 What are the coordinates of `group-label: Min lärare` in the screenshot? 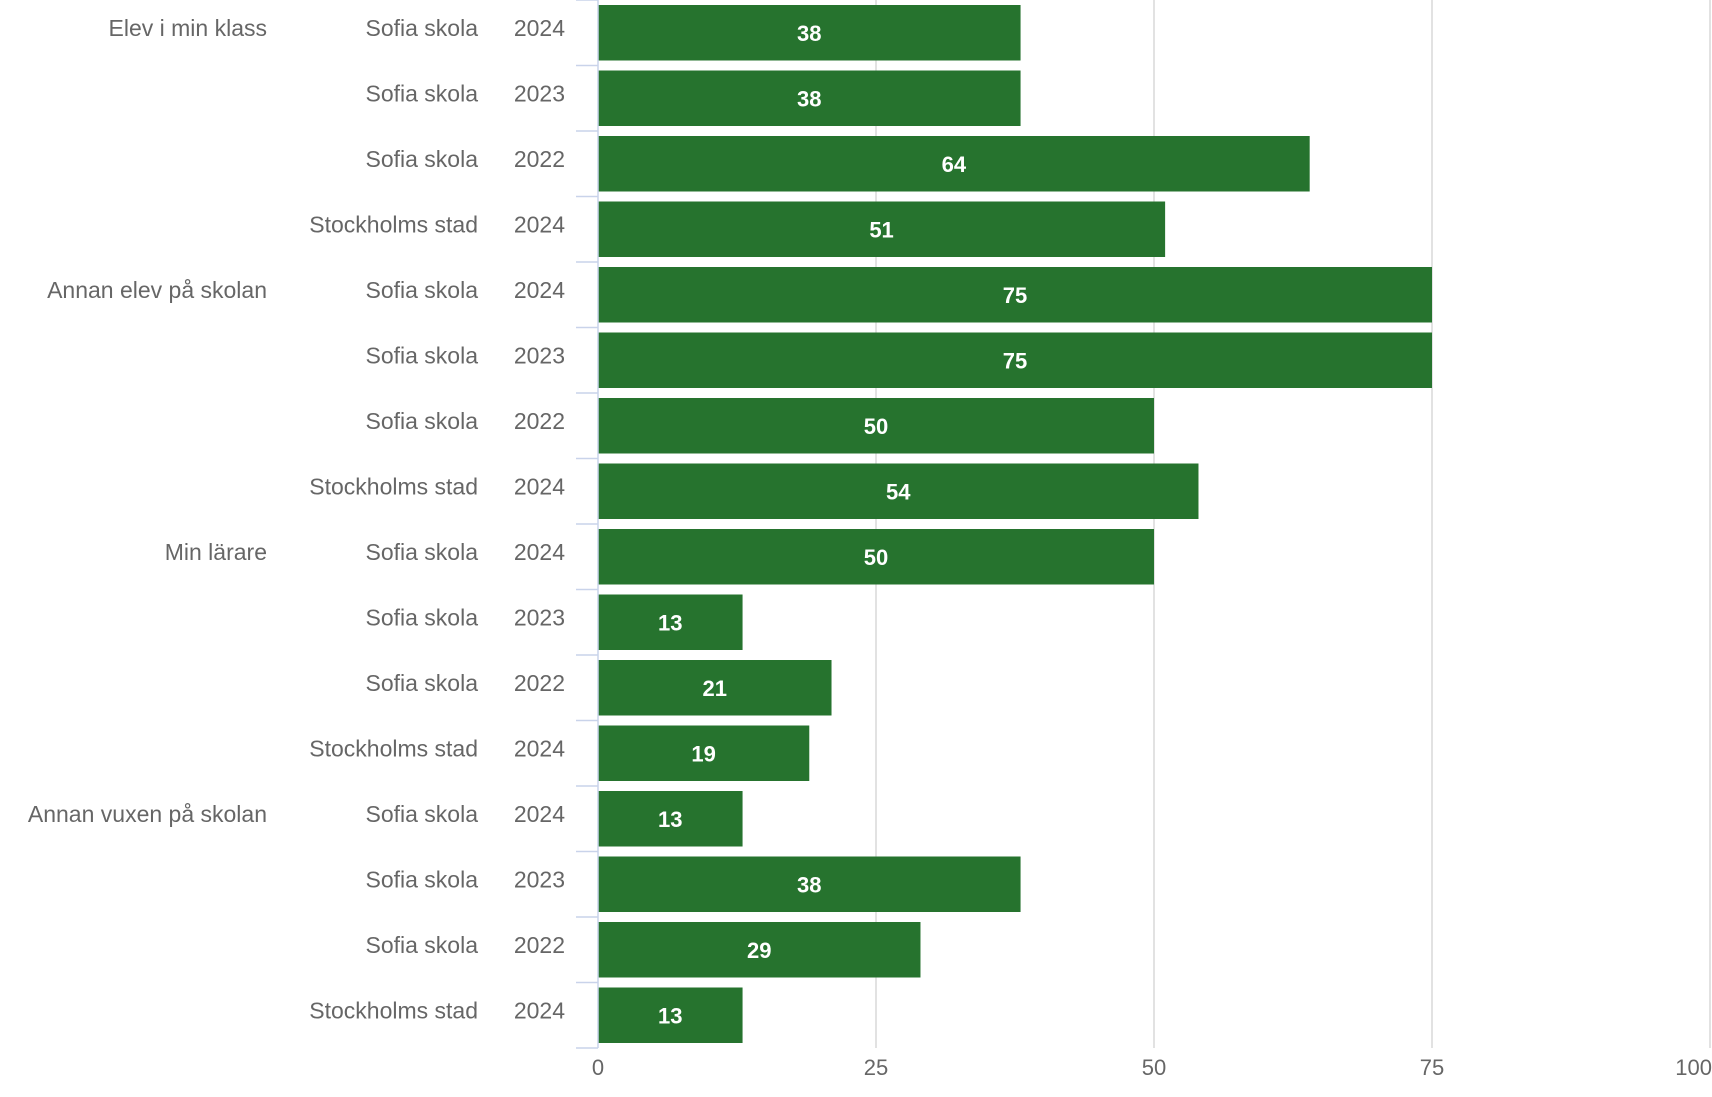 It's located at (216, 552).